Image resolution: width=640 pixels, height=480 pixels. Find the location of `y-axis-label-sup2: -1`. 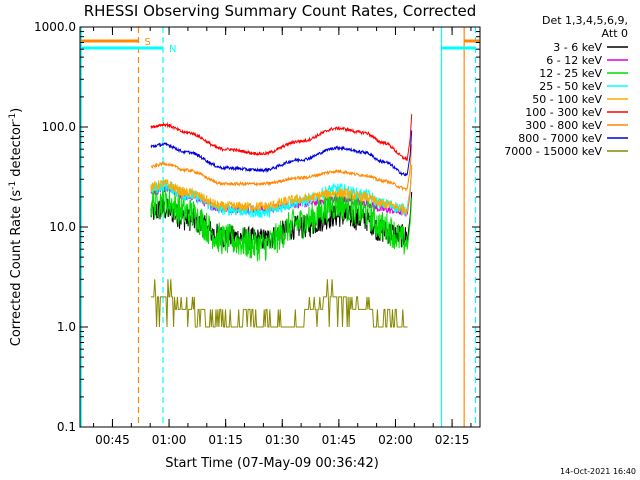

y-axis-label-sup2: -1 is located at coordinates (13, 117).